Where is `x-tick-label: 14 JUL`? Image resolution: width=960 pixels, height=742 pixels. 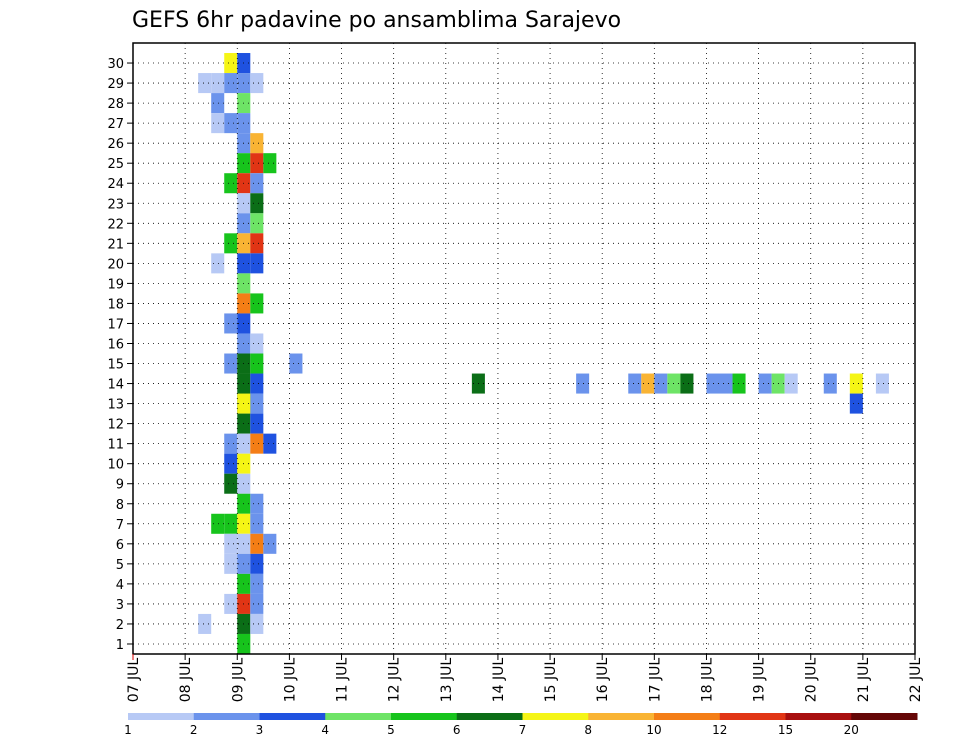
x-tick-label: 14 JUL is located at coordinates (499, 680).